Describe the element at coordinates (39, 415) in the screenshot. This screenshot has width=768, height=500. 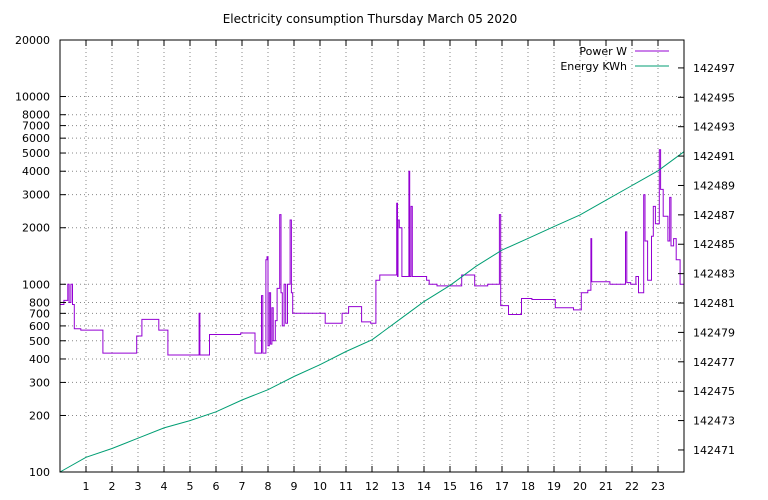
I see `y-tick-label: 200` at that location.